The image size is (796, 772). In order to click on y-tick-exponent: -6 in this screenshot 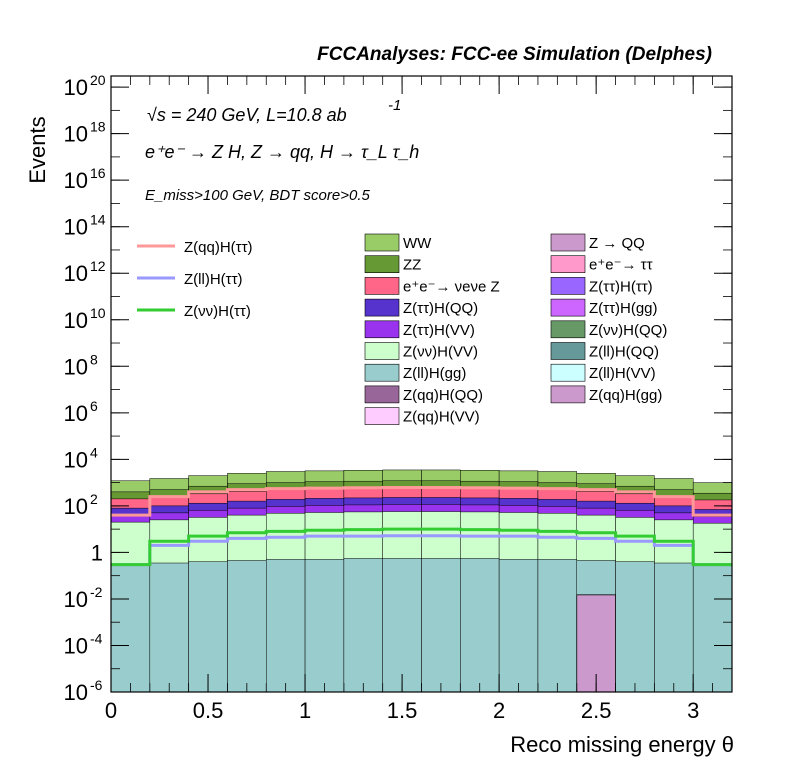, I will do `click(96, 685)`.